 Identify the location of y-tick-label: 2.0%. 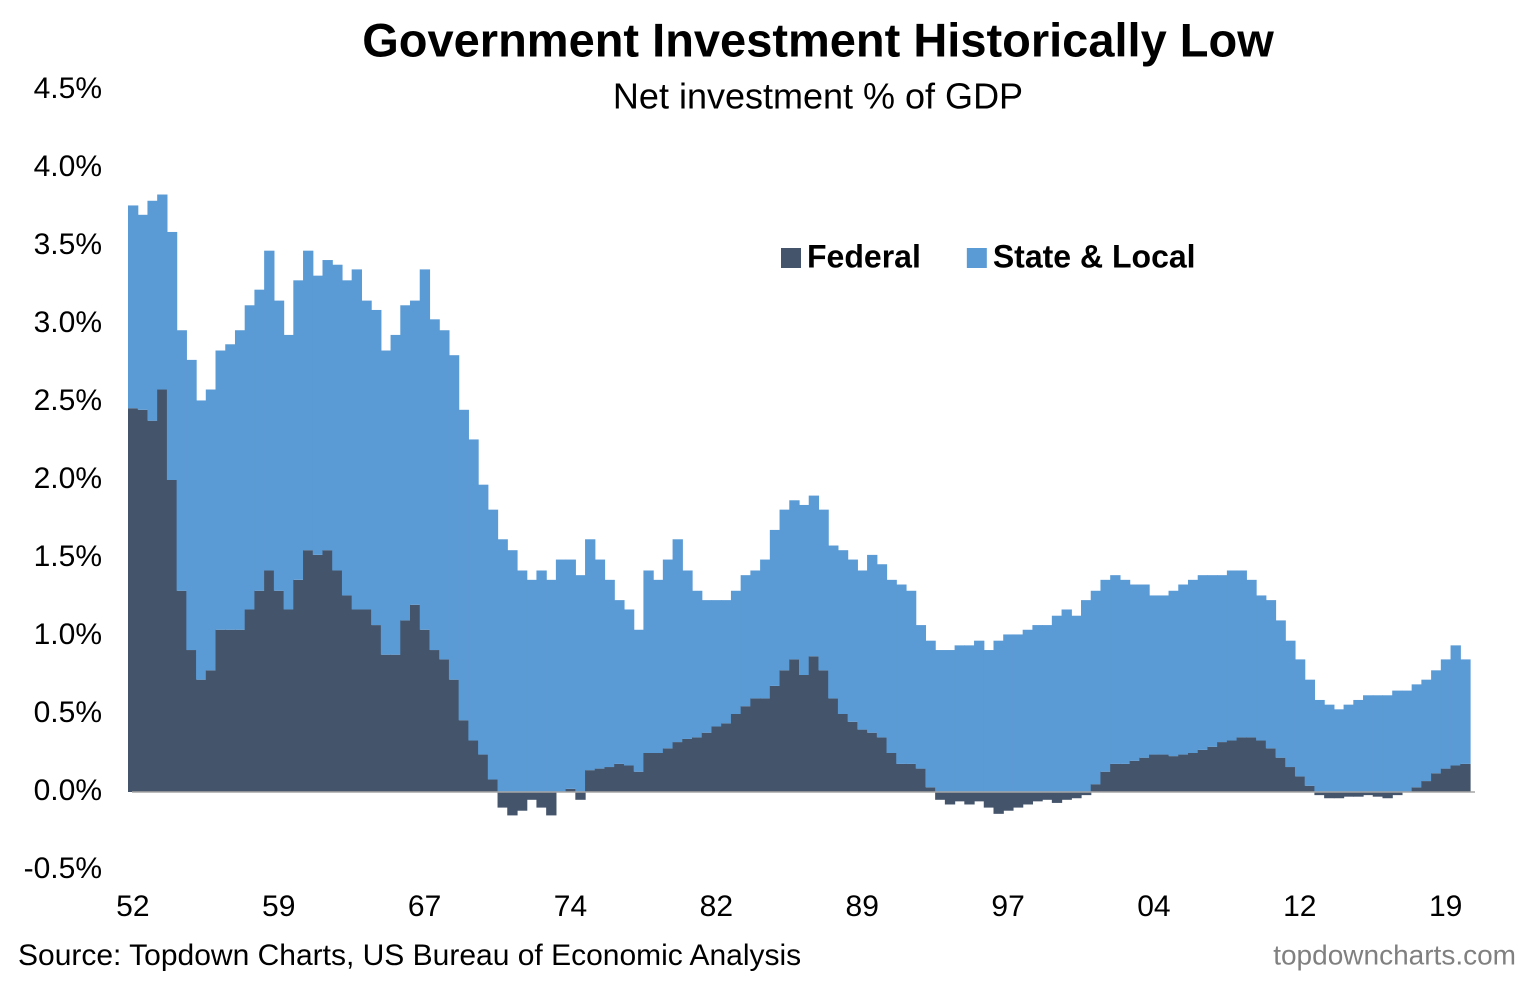
(68, 478).